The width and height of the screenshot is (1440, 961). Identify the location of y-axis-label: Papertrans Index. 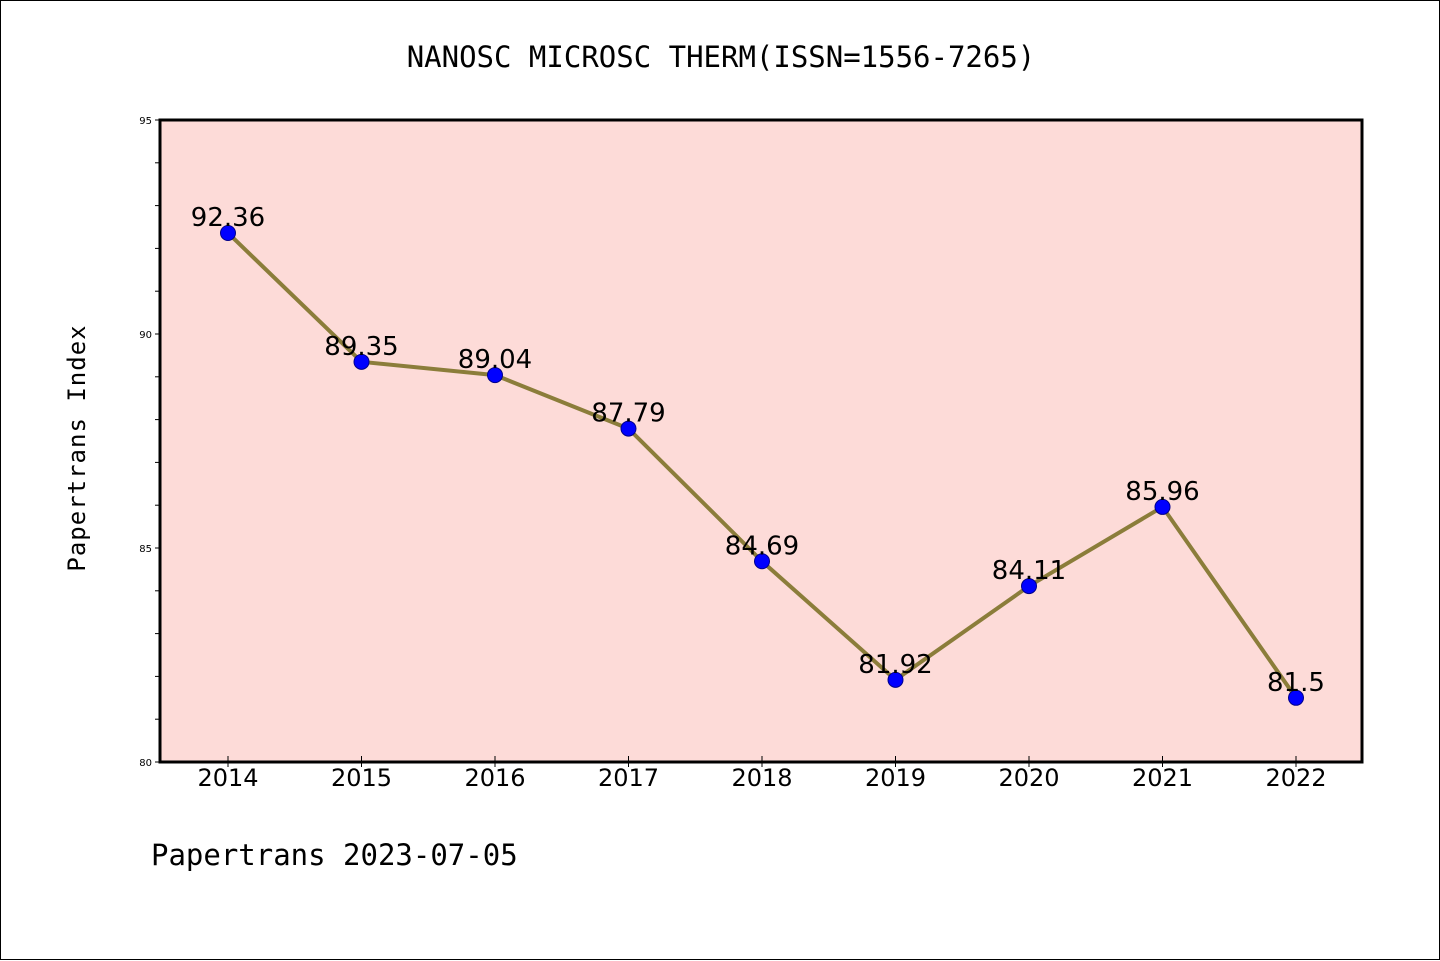
(77, 447).